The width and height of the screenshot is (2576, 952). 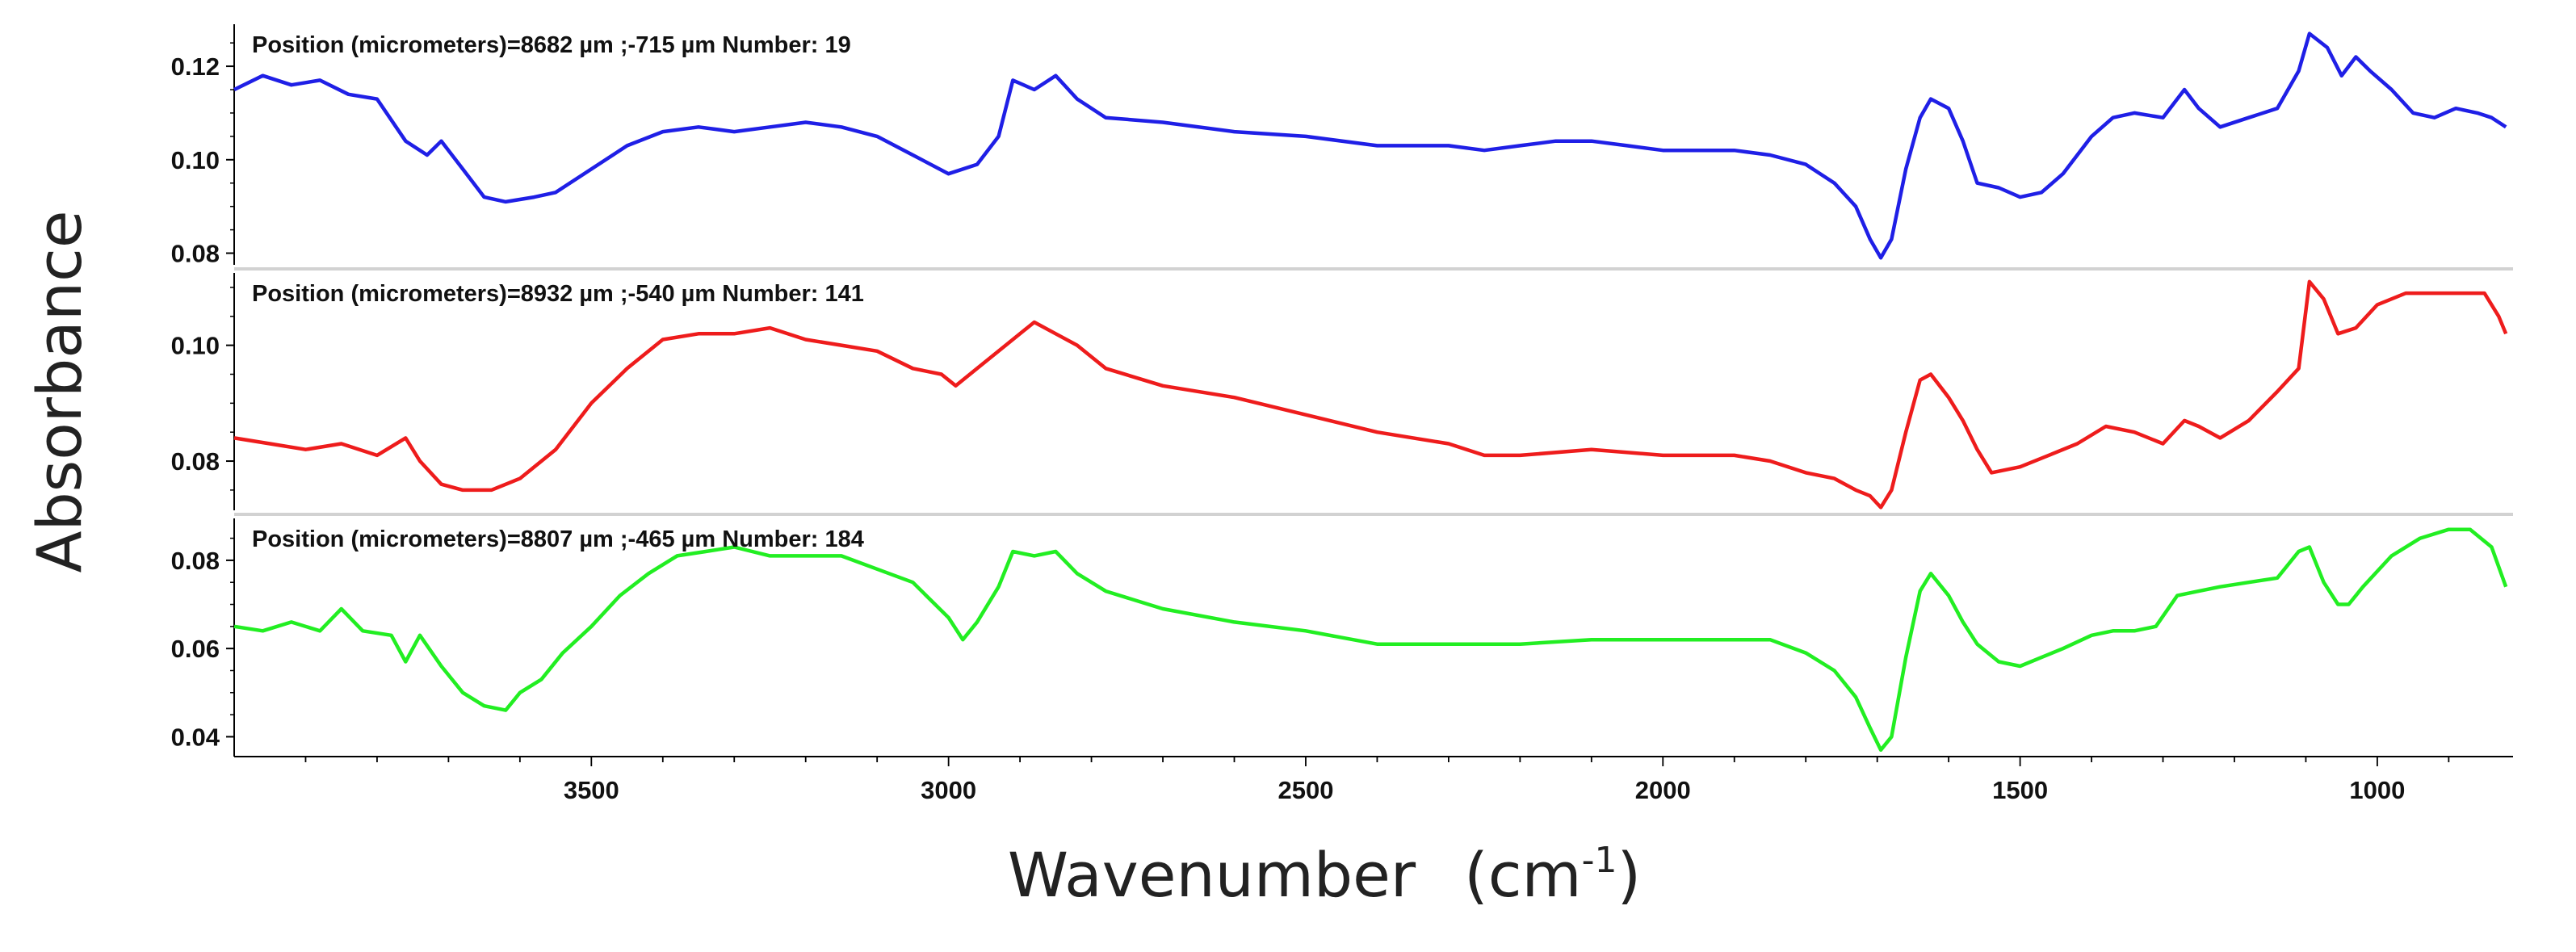 What do you see at coordinates (2020, 790) in the screenshot?
I see `x-tick-label: 1500` at bounding box center [2020, 790].